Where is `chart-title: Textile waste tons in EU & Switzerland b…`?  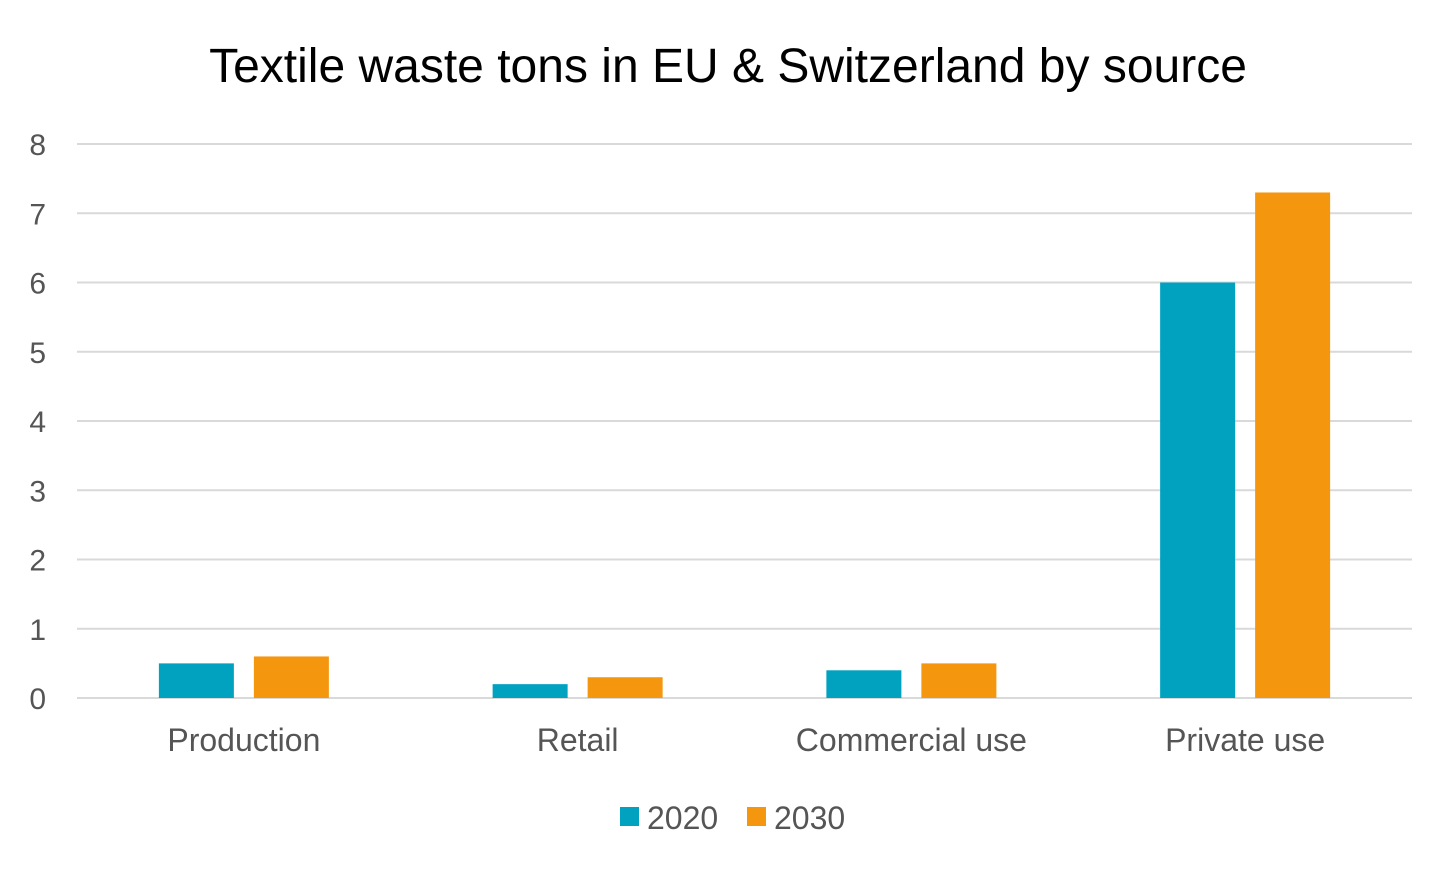 chart-title: Textile waste tons in EU & Switzerland b… is located at coordinates (728, 66).